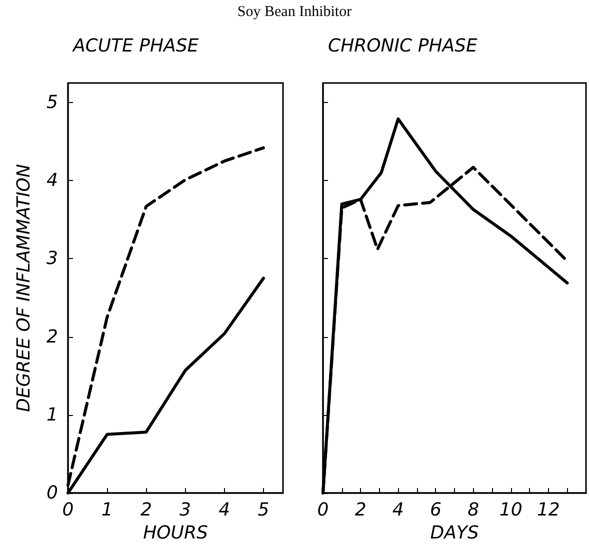 The height and width of the screenshot is (548, 589). Describe the element at coordinates (510, 510) in the screenshot. I see `x-tick-label: 10` at that location.